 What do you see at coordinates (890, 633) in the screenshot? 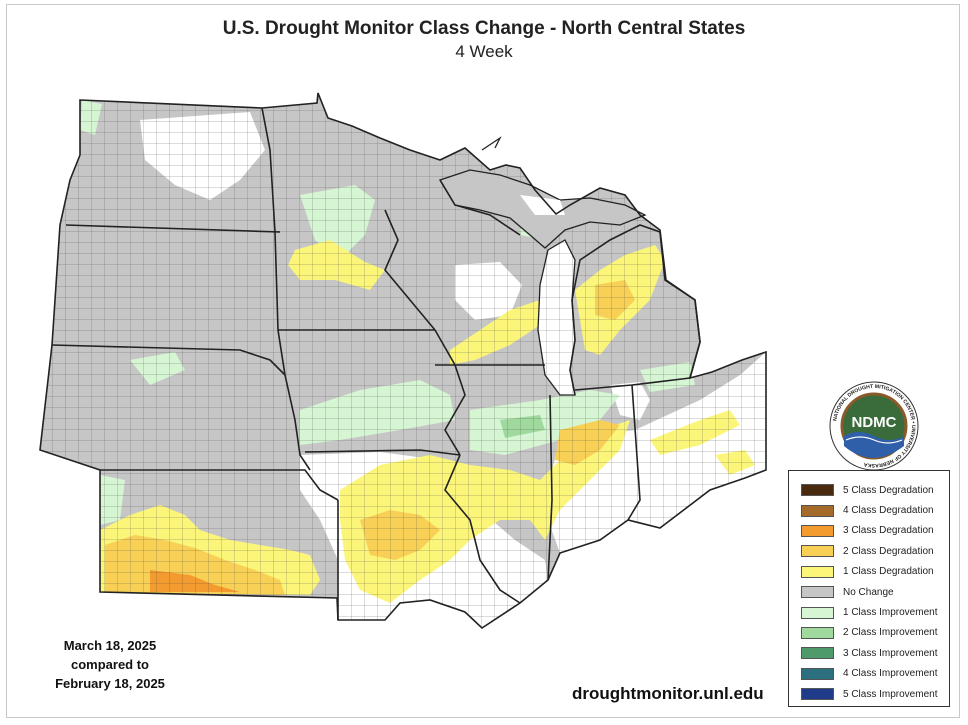
I see `legend-label: 2 Class Improvement` at bounding box center [890, 633].